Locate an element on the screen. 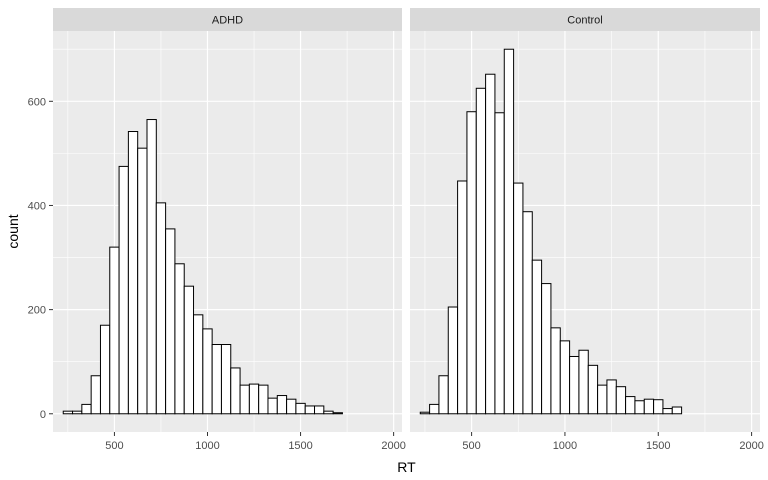 This screenshot has width=768, height=480. y-tick-label: 0 is located at coordinates (43, 415).